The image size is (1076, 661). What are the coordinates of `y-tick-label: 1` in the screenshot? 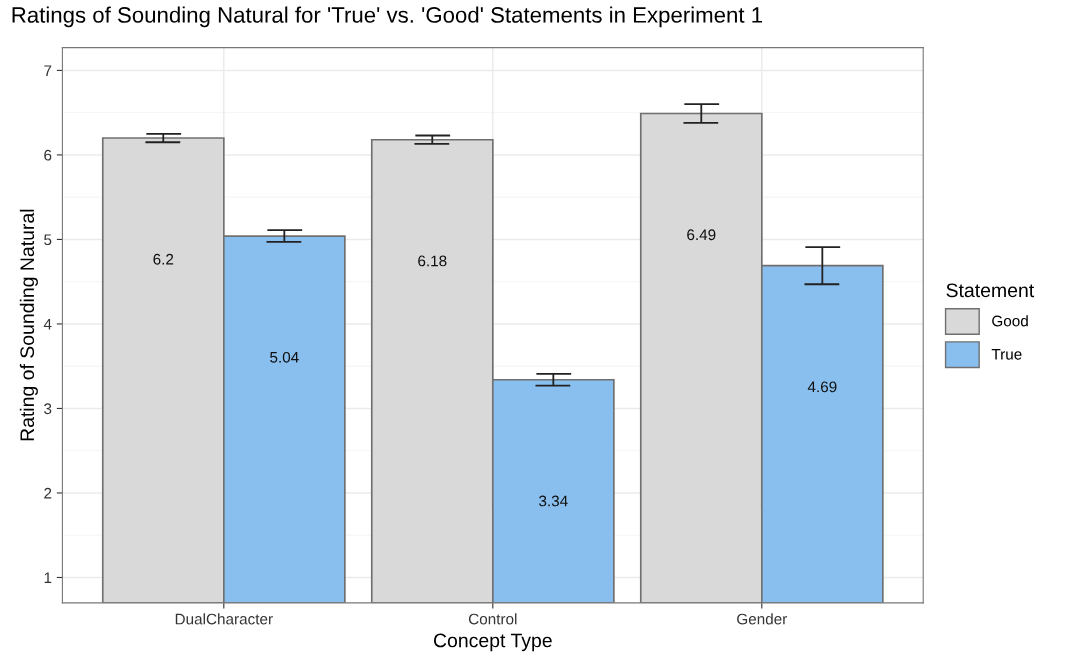 It's located at (48, 578).